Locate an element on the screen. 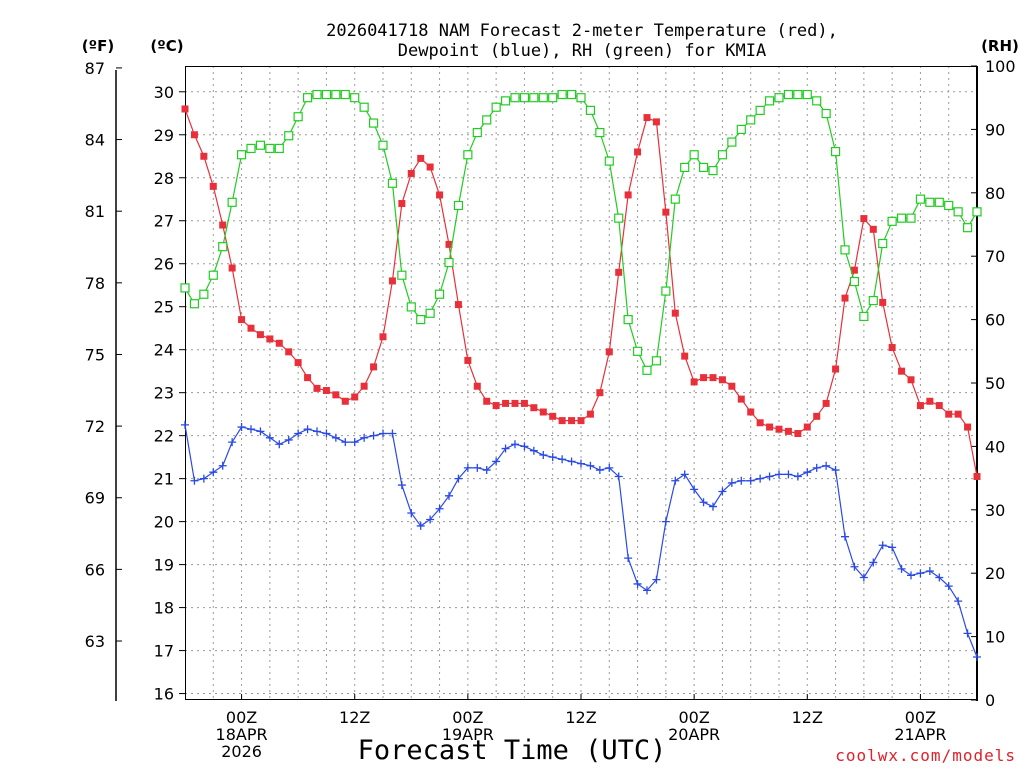 The height and width of the screenshot is (768, 1024). fahrenheit-tick-label: 81 is located at coordinates (95, 211).